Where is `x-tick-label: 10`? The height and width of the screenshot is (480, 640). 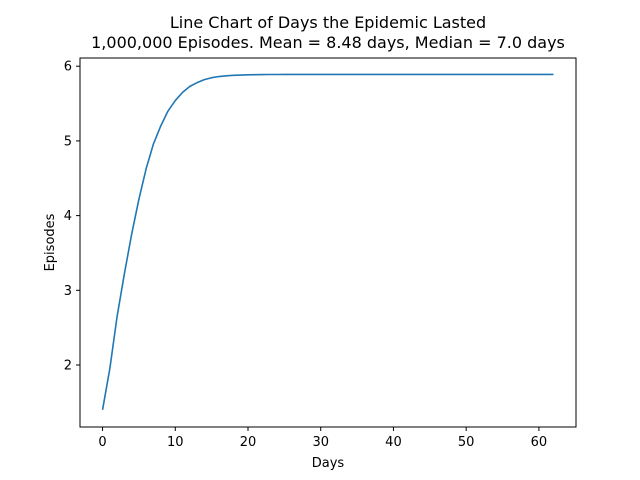
x-tick-label: 10 is located at coordinates (175, 442).